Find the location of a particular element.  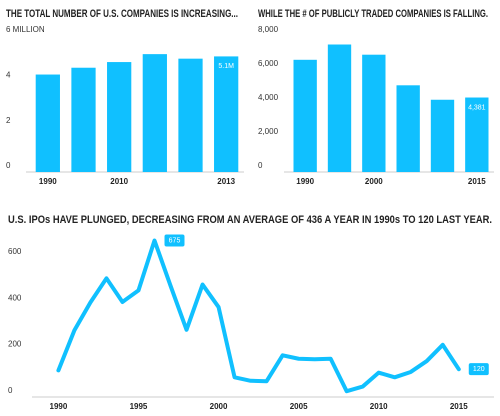

x-tick-label: 2013 is located at coordinates (226, 181).